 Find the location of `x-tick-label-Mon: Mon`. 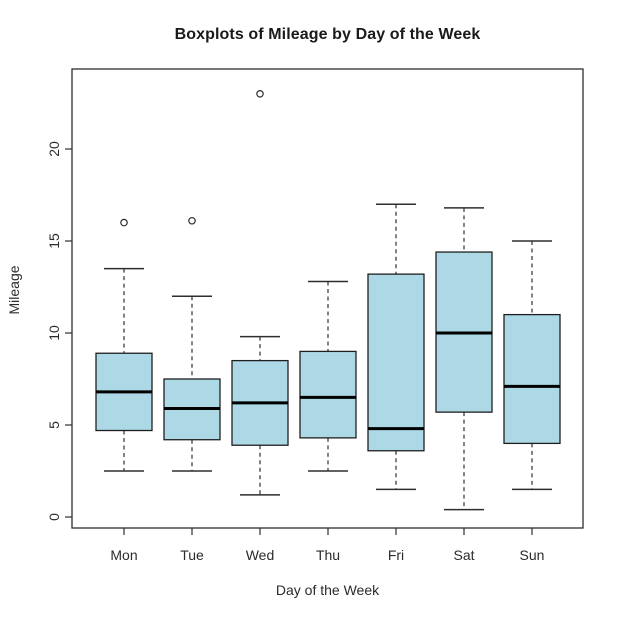

x-tick-label-Mon: Mon is located at coordinates (123, 555).